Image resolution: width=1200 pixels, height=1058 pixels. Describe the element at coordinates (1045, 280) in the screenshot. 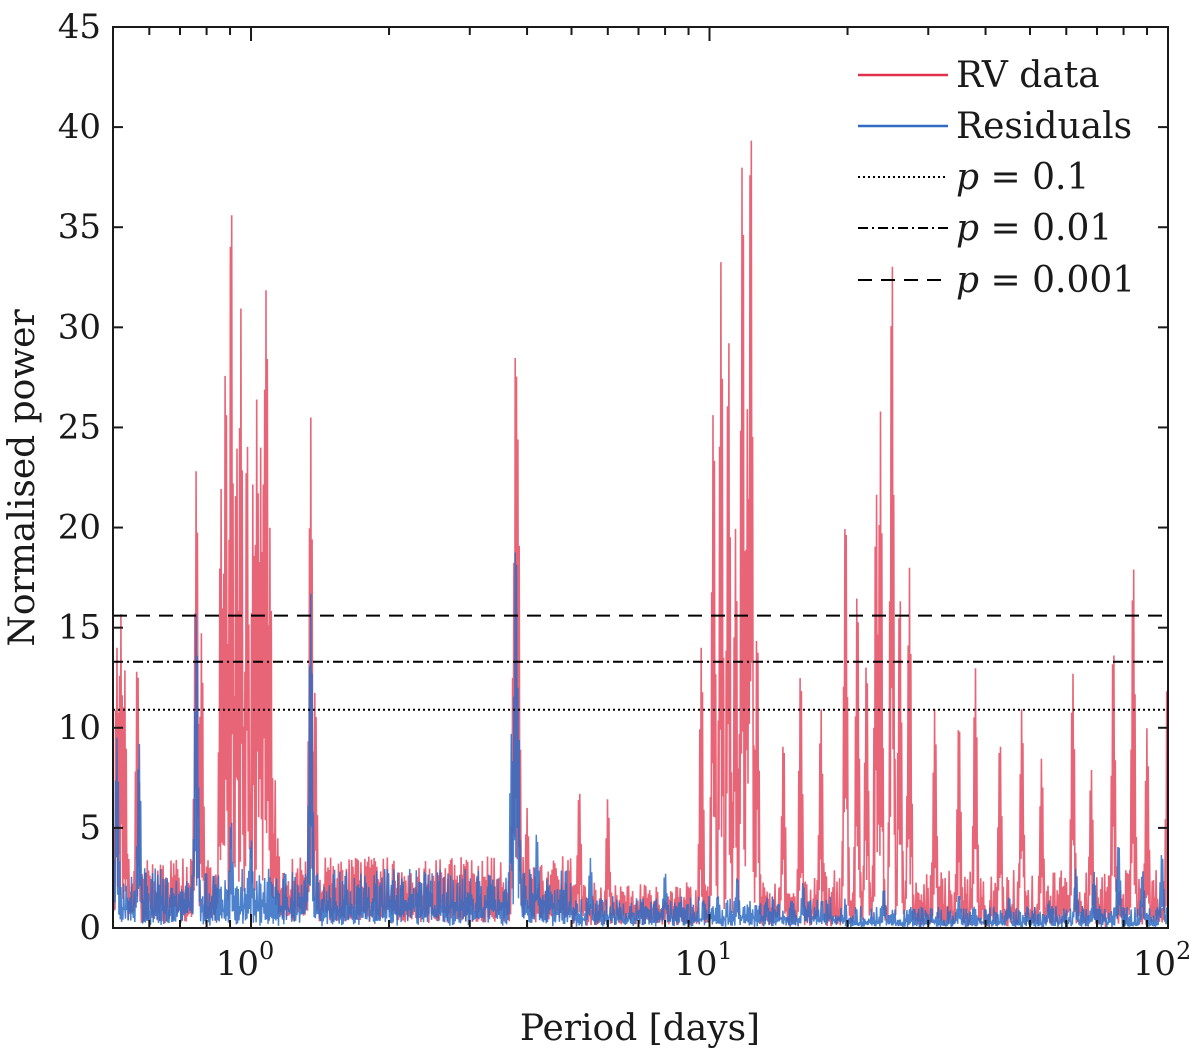

I see `legend-label-5: p = 0.001` at that location.